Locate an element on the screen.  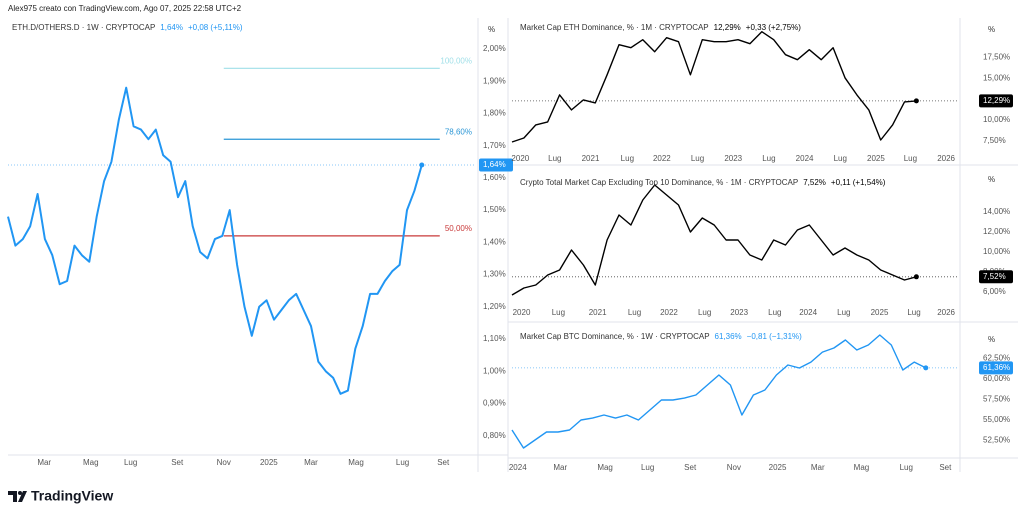
price-label: 7,52% is located at coordinates (994, 276).